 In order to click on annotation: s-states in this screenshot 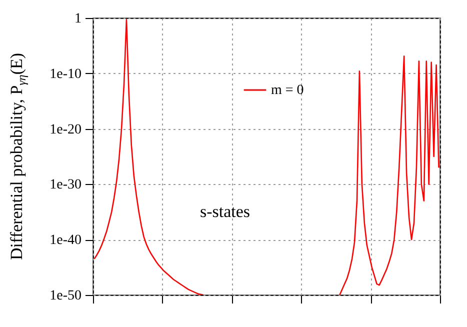, I will do `click(225, 211)`.